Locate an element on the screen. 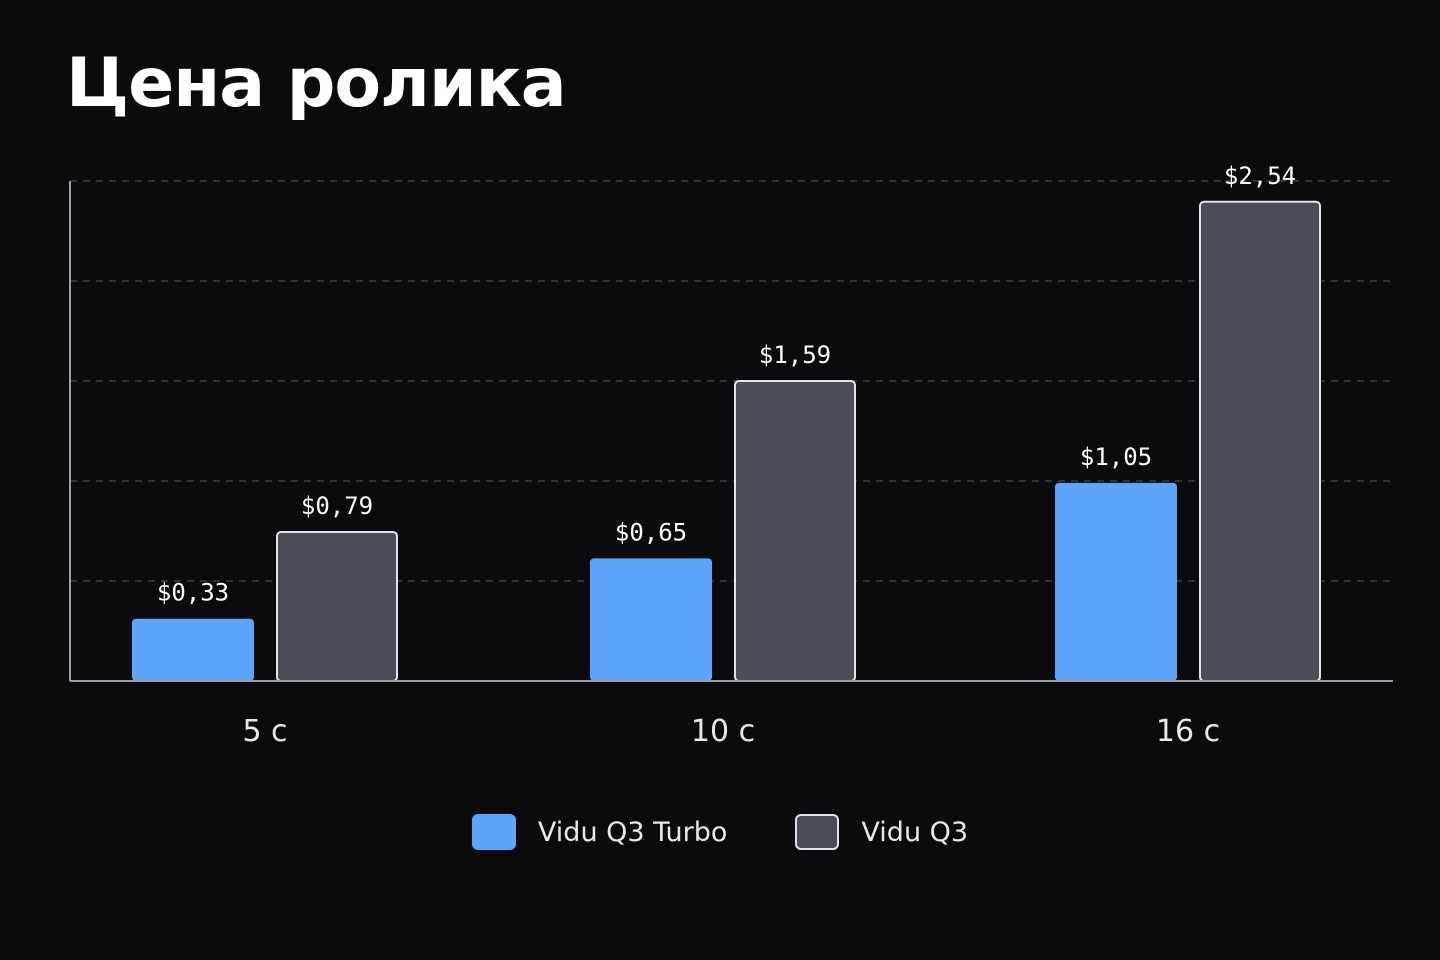  x-tick-label-1: 10 c is located at coordinates (723, 731).